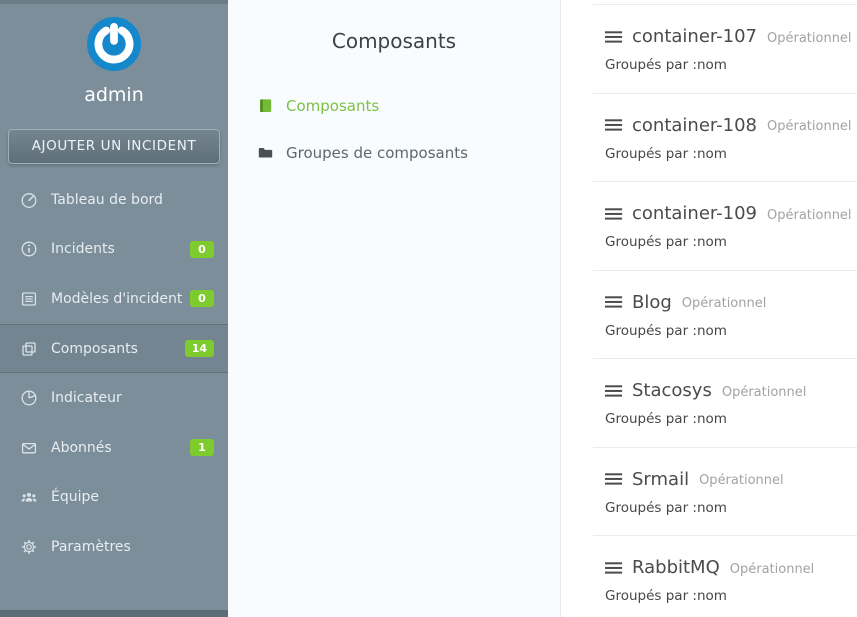 This screenshot has height=617, width=857. I want to click on sidebar-item-incident-templates: Modèles d'incident 0, so click(114, 299).